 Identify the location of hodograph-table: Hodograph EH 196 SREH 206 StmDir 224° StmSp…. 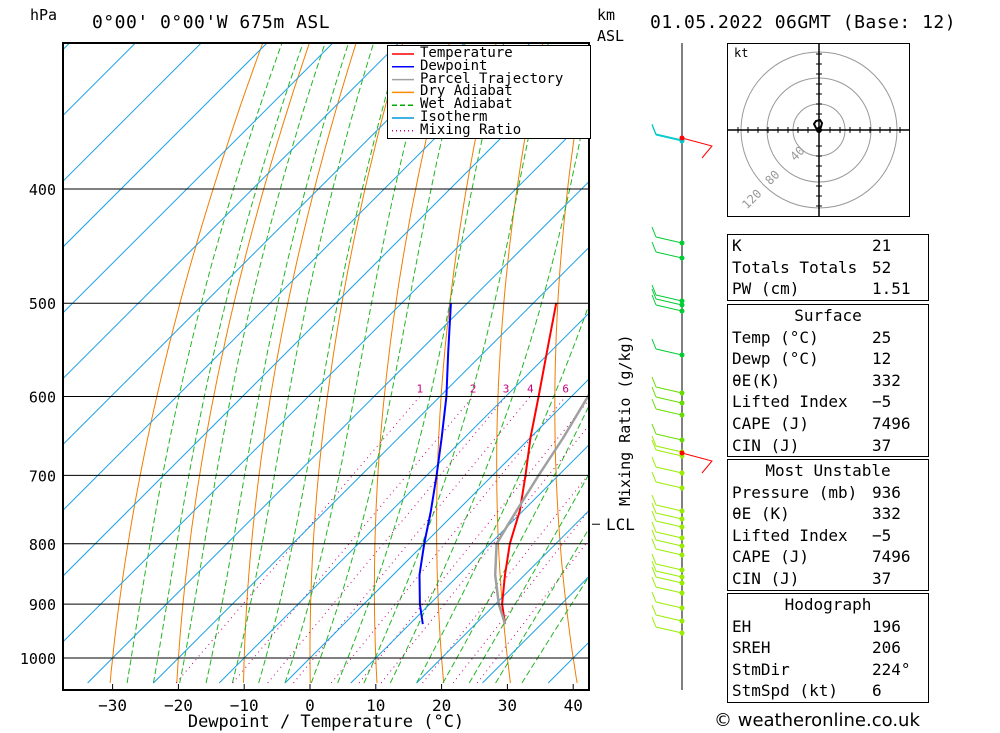
(828, 648).